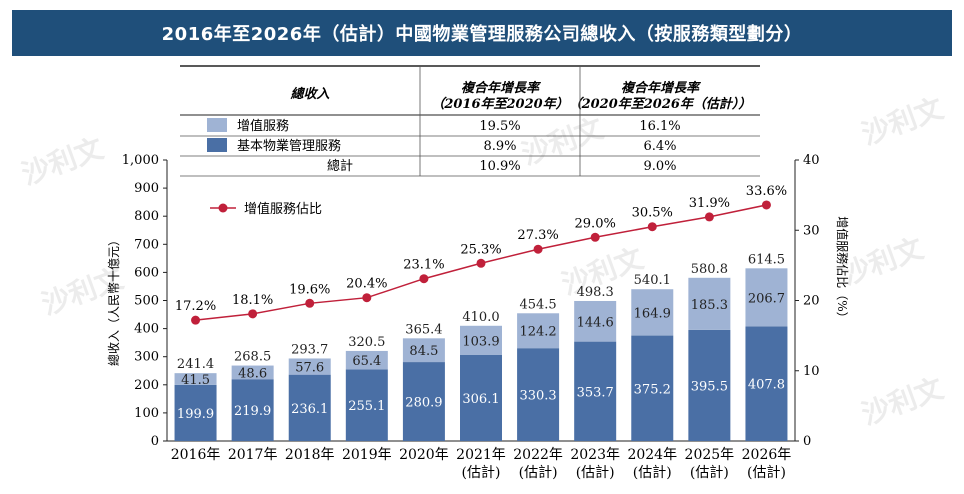  I want to click on bar-value-added-label: 206.7, so click(766, 298).